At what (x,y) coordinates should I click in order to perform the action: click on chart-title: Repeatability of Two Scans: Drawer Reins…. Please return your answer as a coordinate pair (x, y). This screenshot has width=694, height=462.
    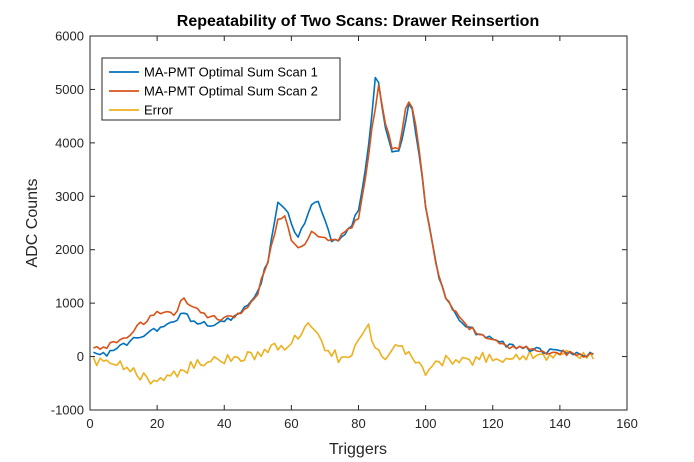
    Looking at the image, I should click on (358, 21).